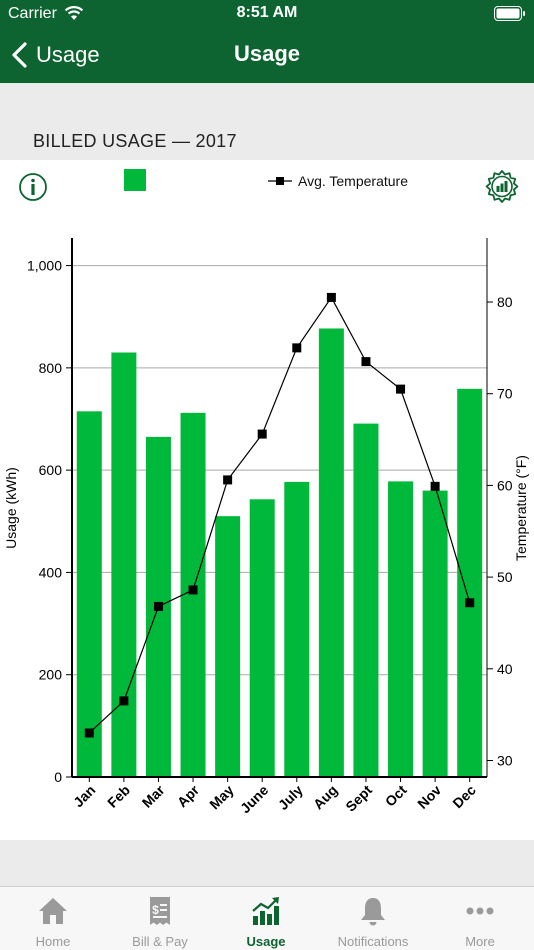 This screenshot has width=534, height=950. Describe the element at coordinates (158, 606) in the screenshot. I see `temperature-point-mar` at that location.